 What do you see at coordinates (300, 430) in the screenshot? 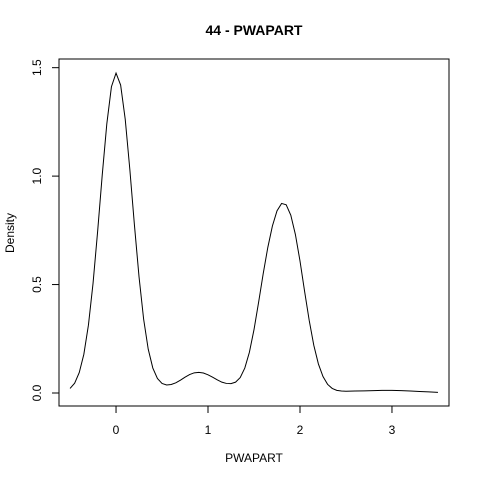
I see `x-tick-label: 2` at bounding box center [300, 430].